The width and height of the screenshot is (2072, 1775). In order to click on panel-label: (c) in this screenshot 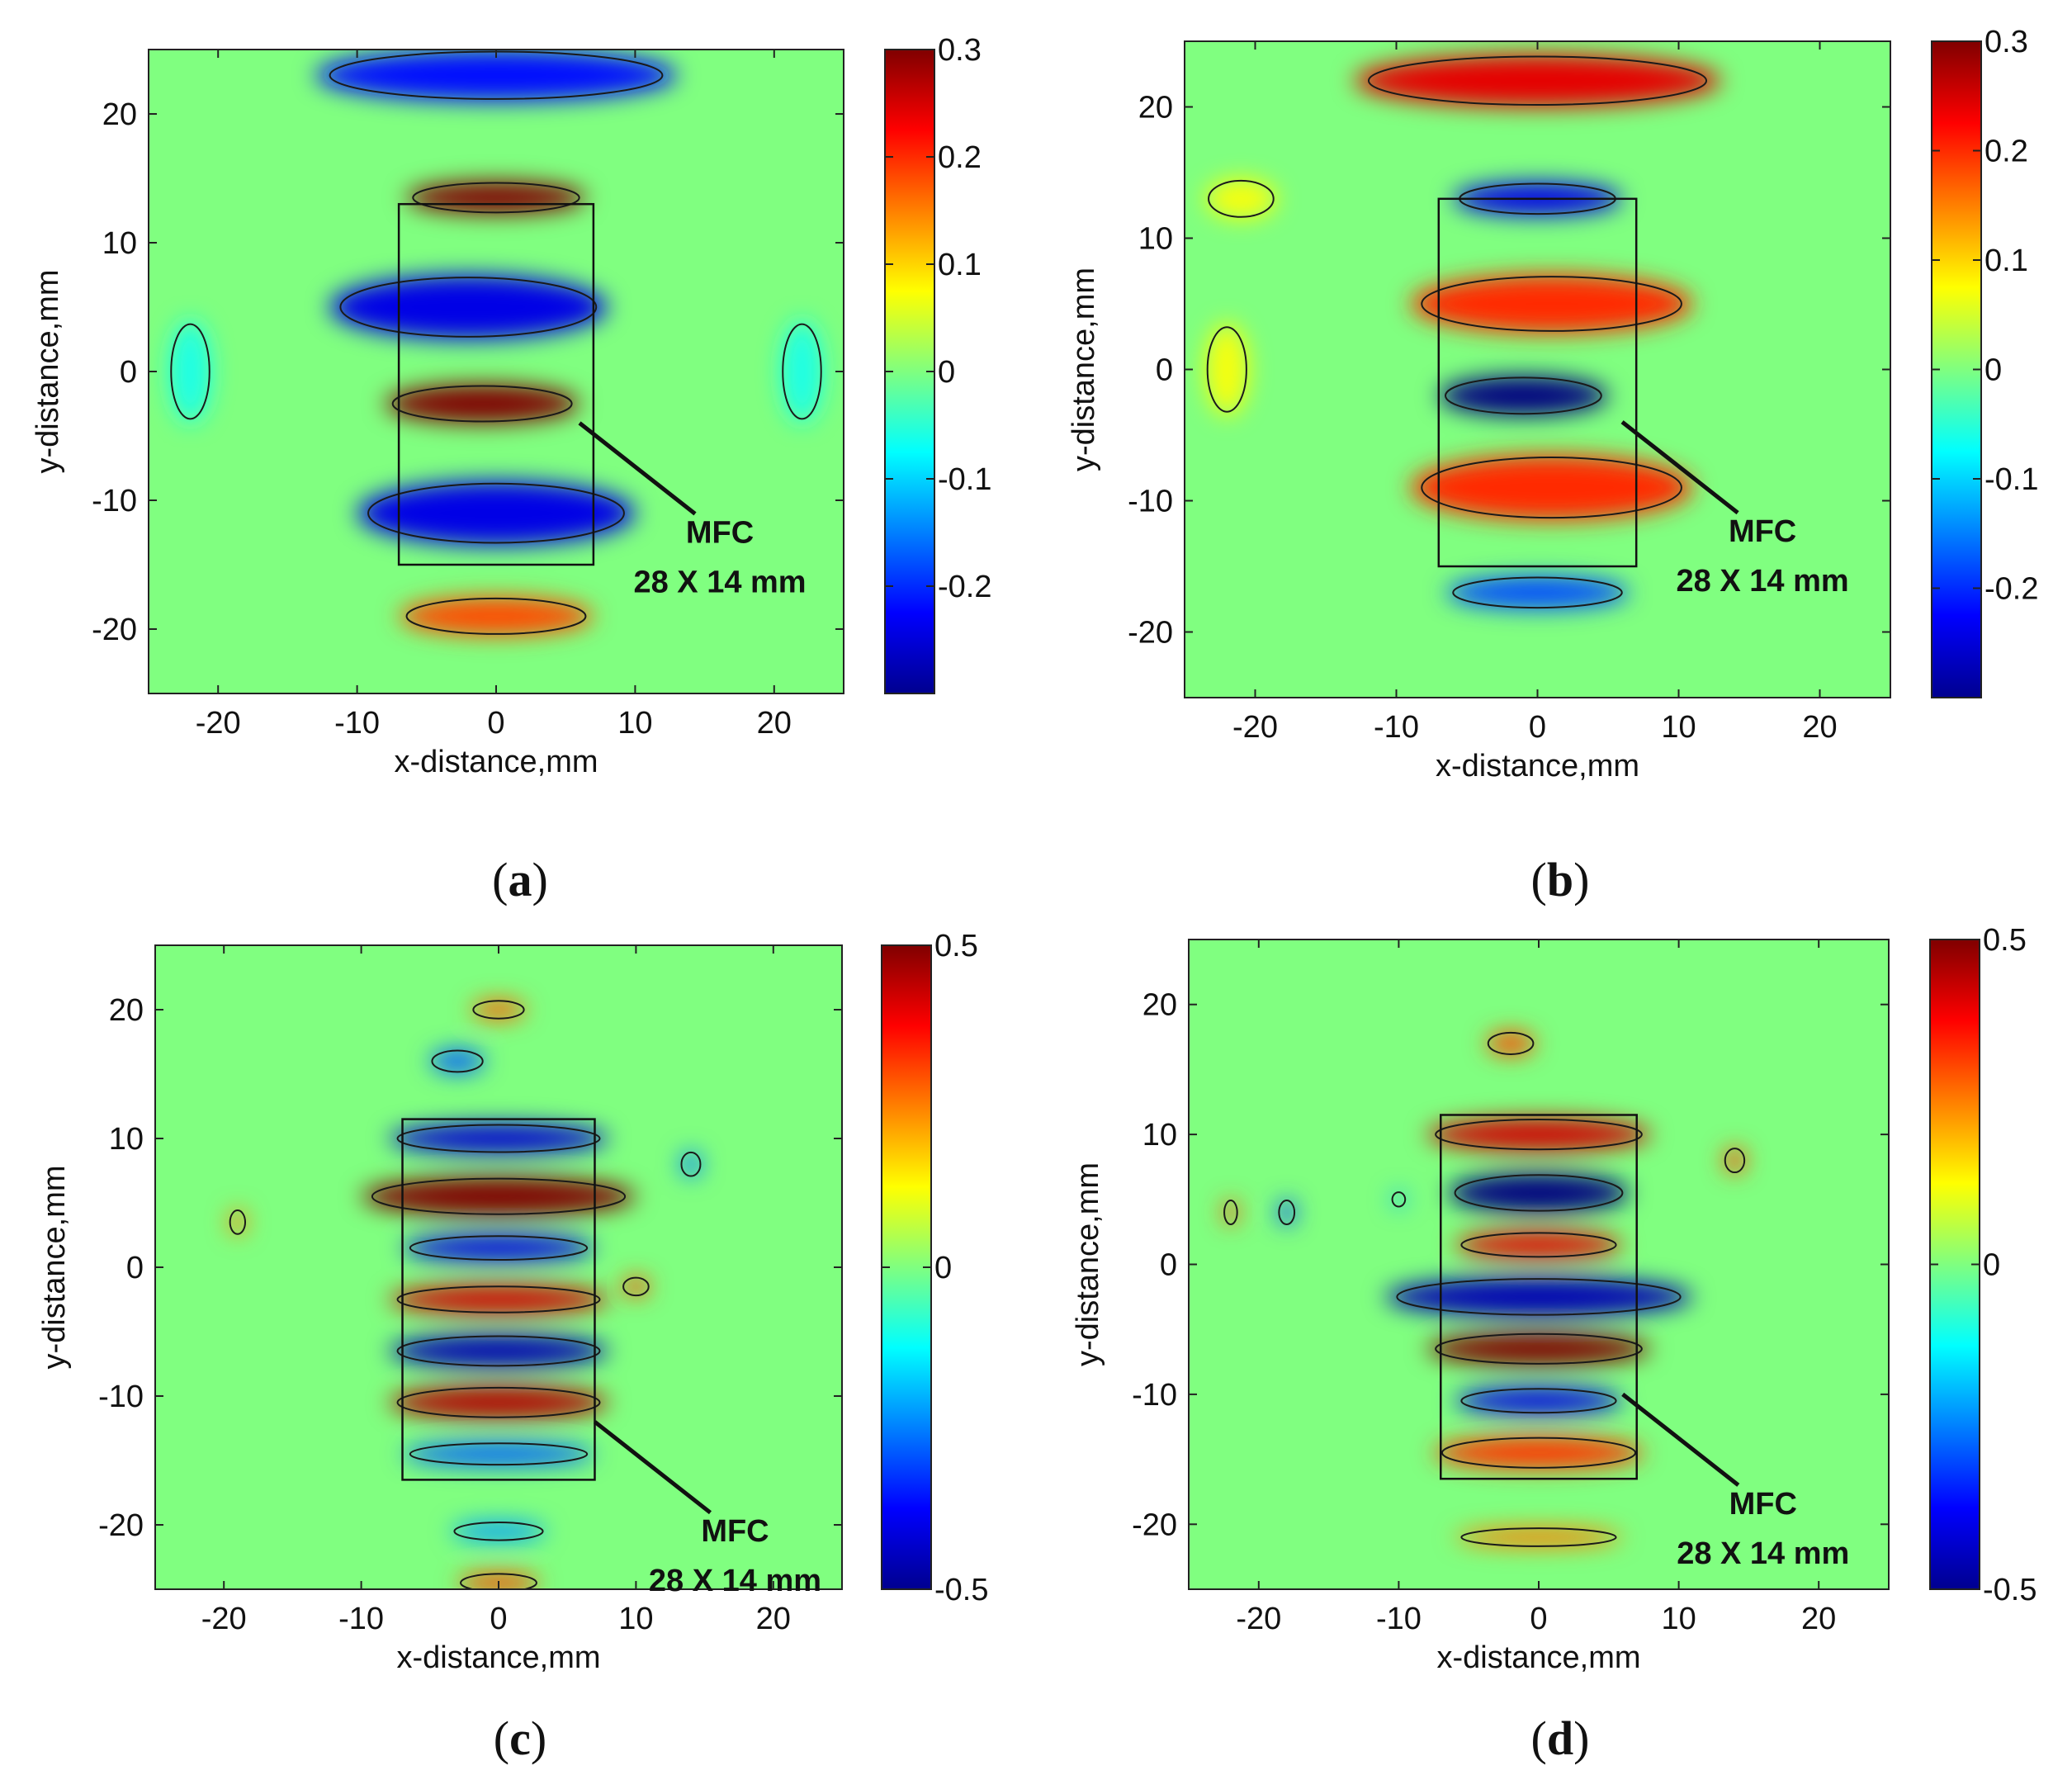, I will do `click(520, 1738)`.